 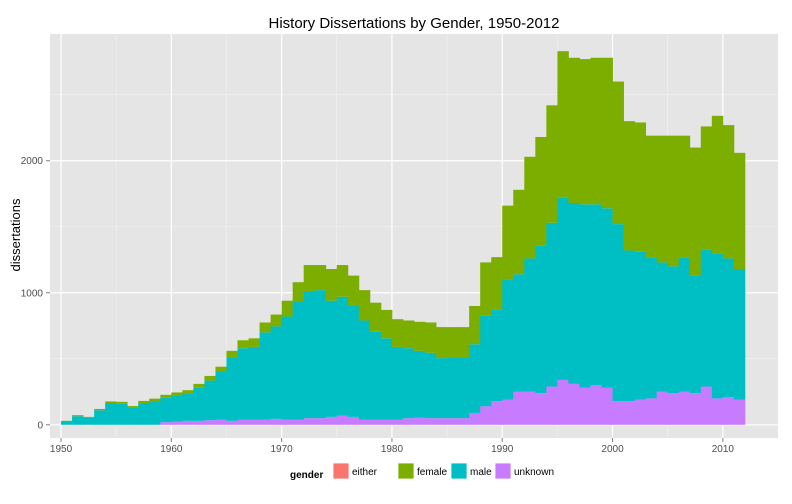 What do you see at coordinates (502, 449) in the screenshot?
I see `x-tick-label: 1990` at bounding box center [502, 449].